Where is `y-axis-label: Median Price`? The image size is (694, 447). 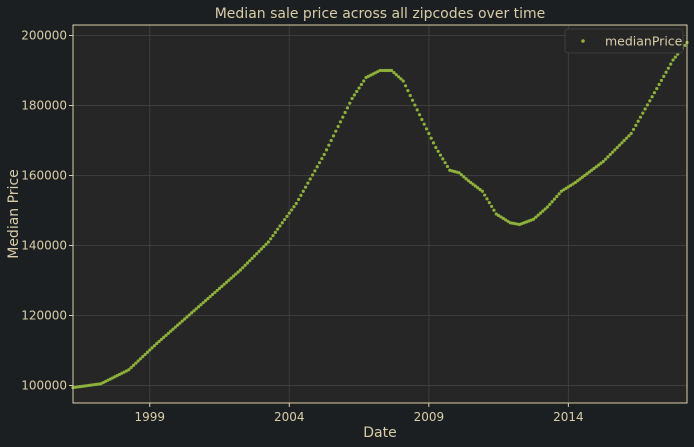 y-axis-label: Median Price is located at coordinates (14, 214).